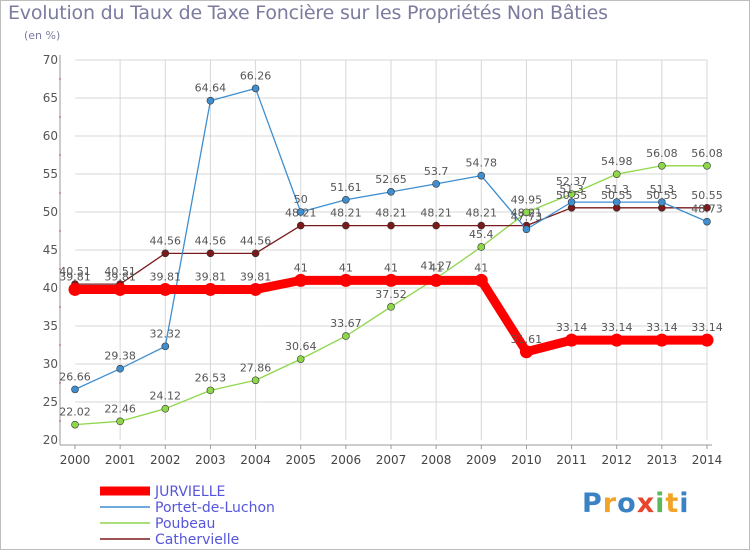 This screenshot has height=550, width=750. I want to click on x-tick-label: 2002, so click(165, 460).